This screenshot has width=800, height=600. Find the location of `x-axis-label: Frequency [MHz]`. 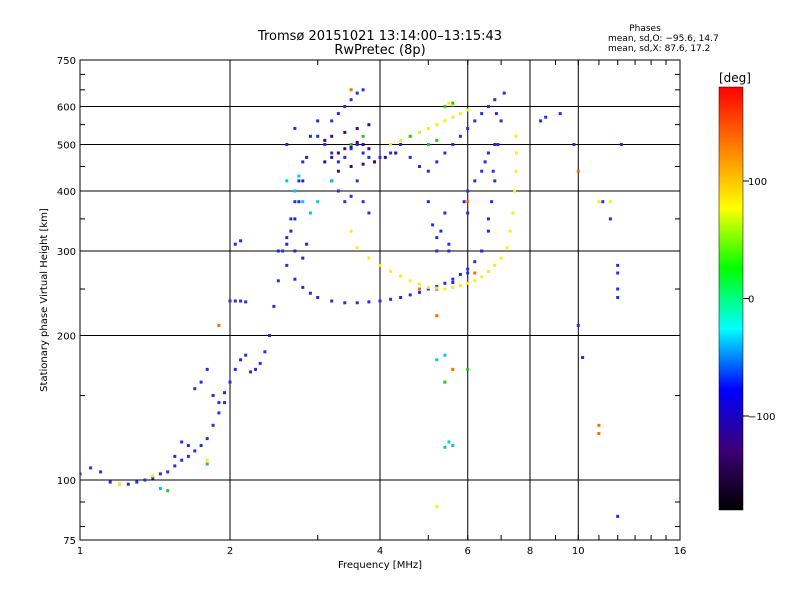

x-axis-label: Frequency [MHz] is located at coordinates (380, 565).